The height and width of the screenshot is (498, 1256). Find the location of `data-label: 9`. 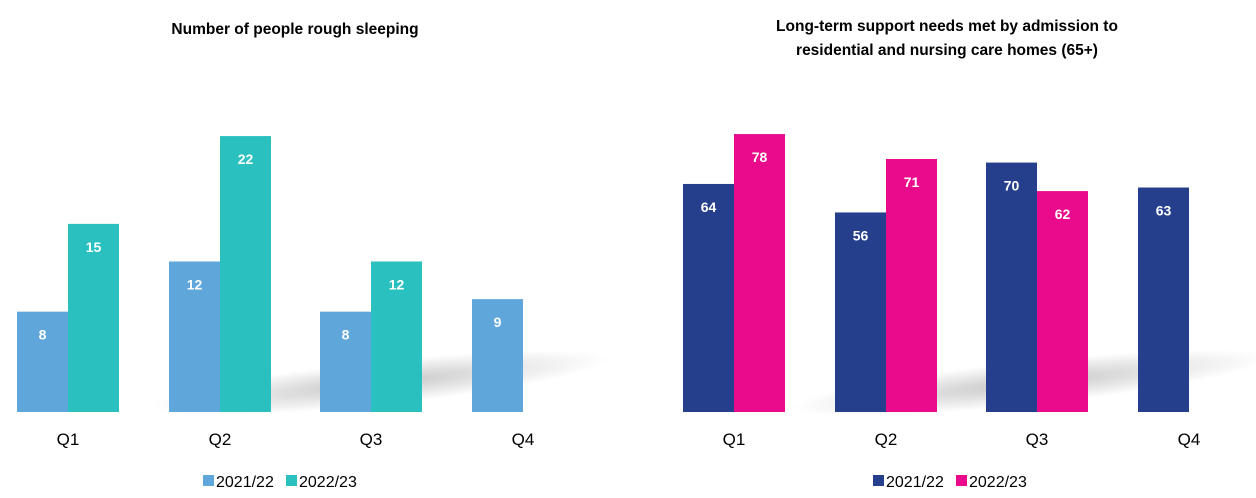

data-label: 9 is located at coordinates (498, 322).